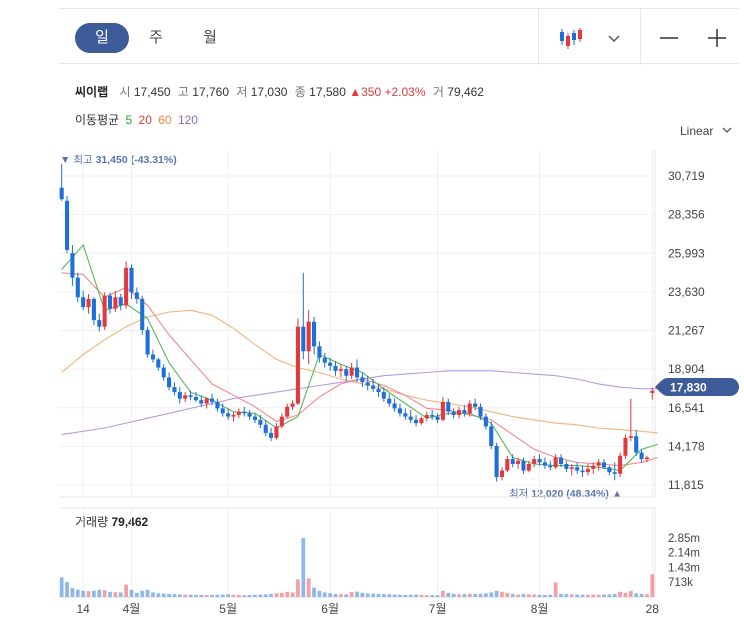 Image resolution: width=744 pixels, height=625 pixels. Describe the element at coordinates (136, 160) in the screenshot. I see `high-annotation-value: 31,450 (-43.31%)` at that location.